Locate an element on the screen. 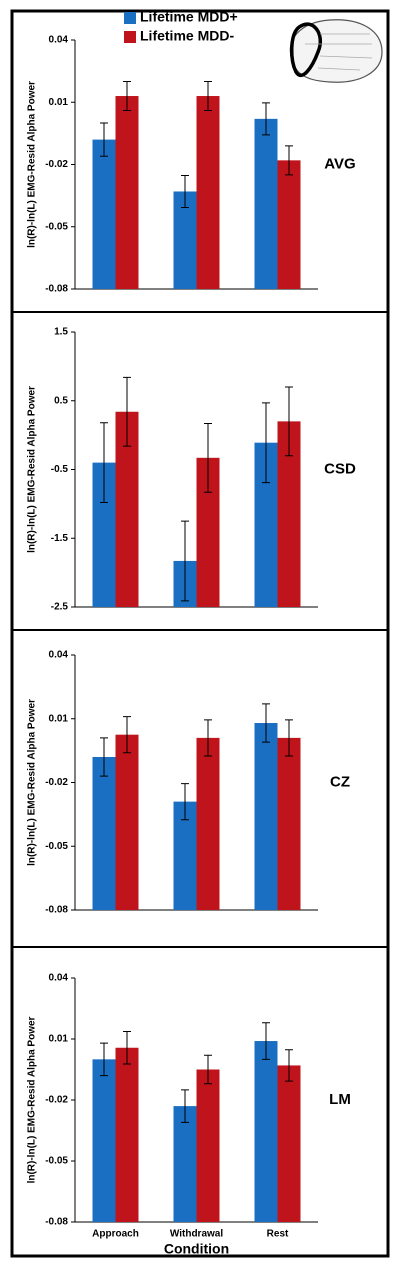 The height and width of the screenshot is (1268, 400). x-axis-label: Condition is located at coordinates (196, 1249).